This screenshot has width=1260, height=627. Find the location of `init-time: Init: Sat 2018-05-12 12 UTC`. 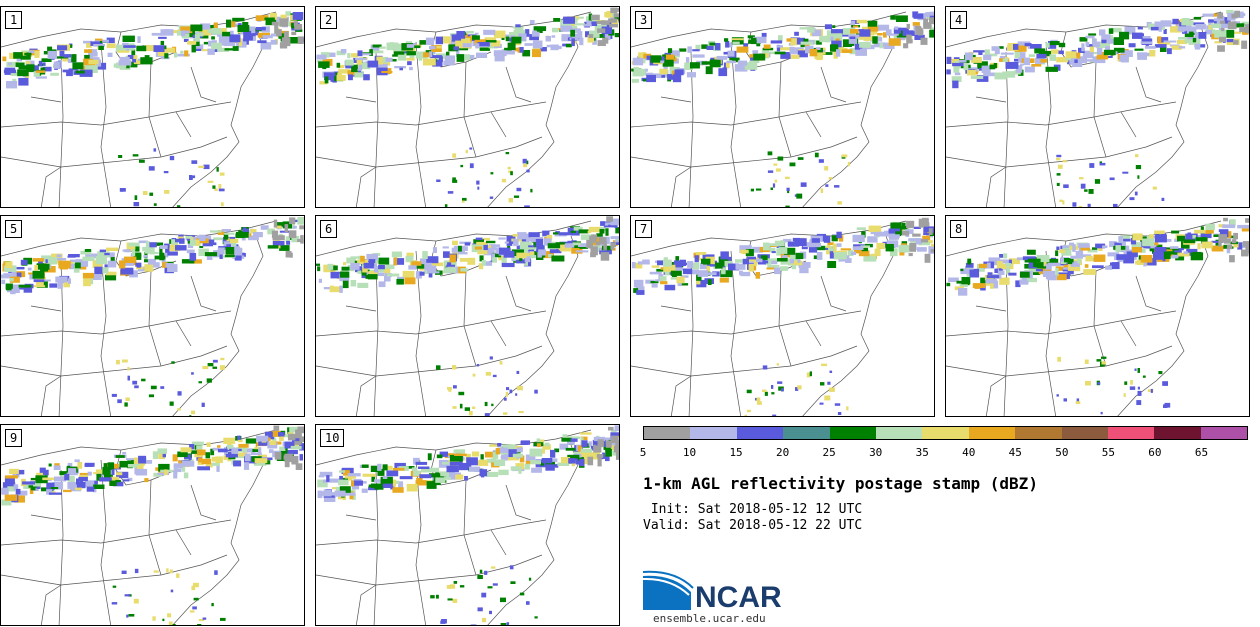

init-time: Init: Sat 2018-05-12 12 UTC is located at coordinates (753, 509).